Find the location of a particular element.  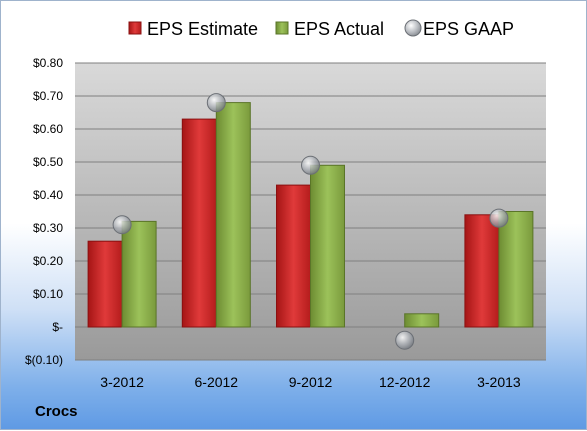

x-category-label: 12-2012 is located at coordinates (405, 382).